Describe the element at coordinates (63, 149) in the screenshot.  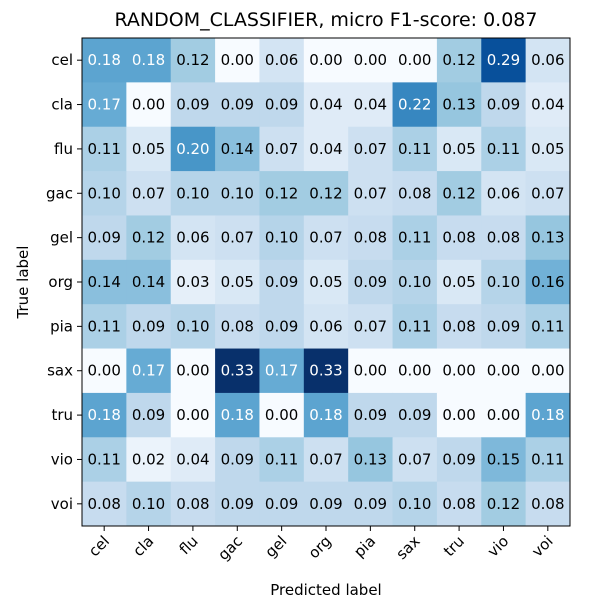
I see `y-tick-label: flu` at that location.